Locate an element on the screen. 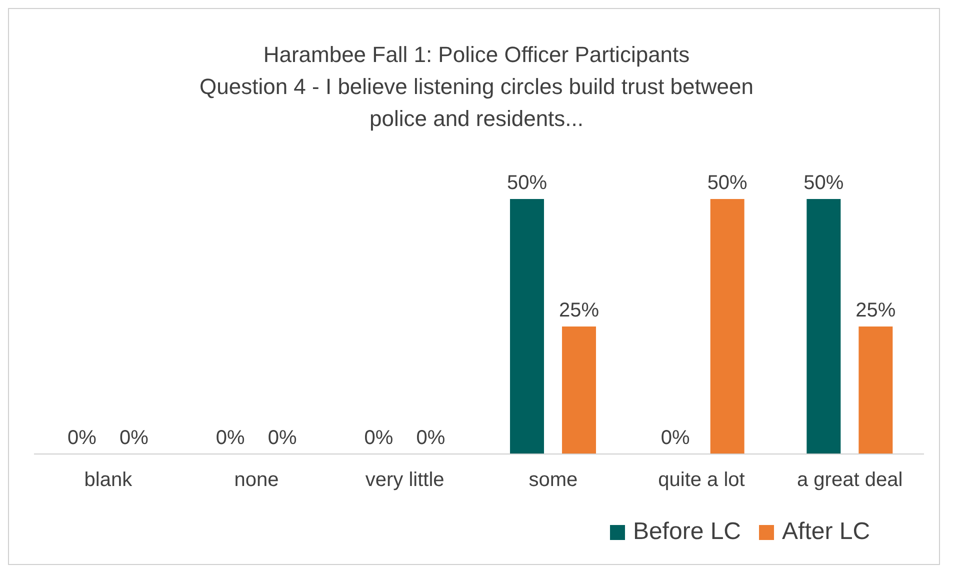  legend-label: After LC is located at coordinates (826, 532).